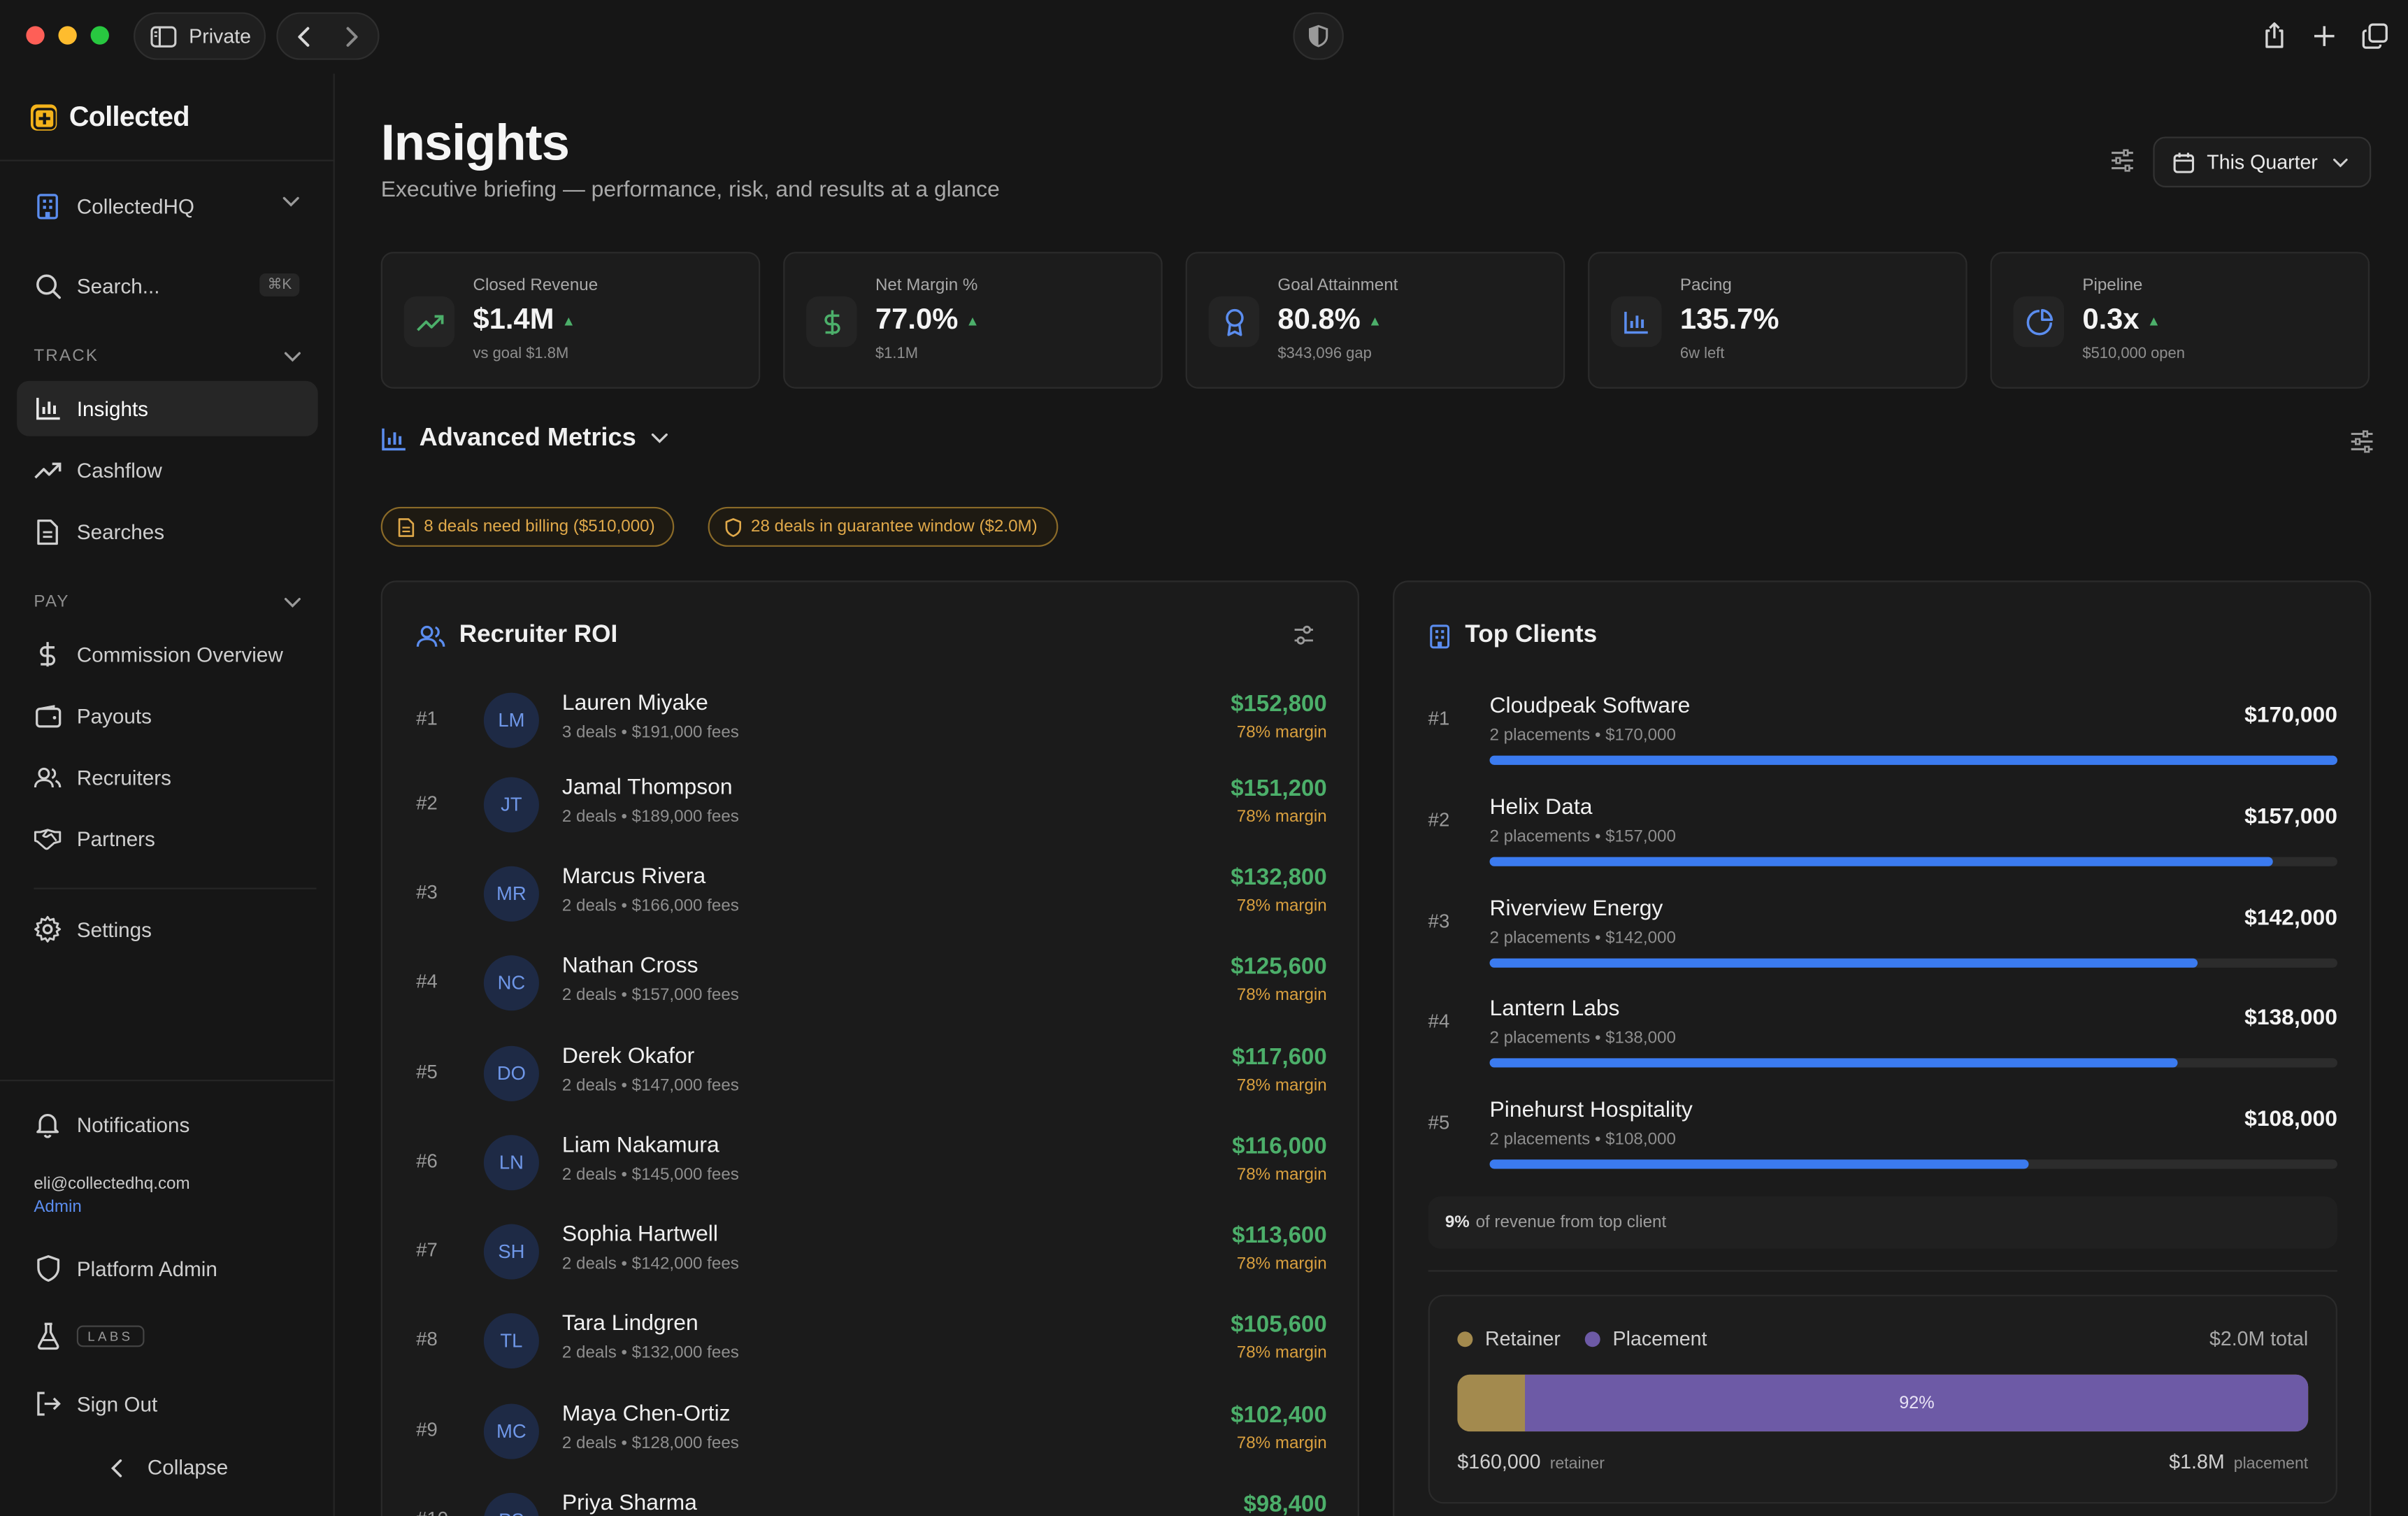 This screenshot has height=1516, width=2408. What do you see at coordinates (528, 438) in the screenshot?
I see `advanced-metrics-label: Advanced Metrics` at bounding box center [528, 438].